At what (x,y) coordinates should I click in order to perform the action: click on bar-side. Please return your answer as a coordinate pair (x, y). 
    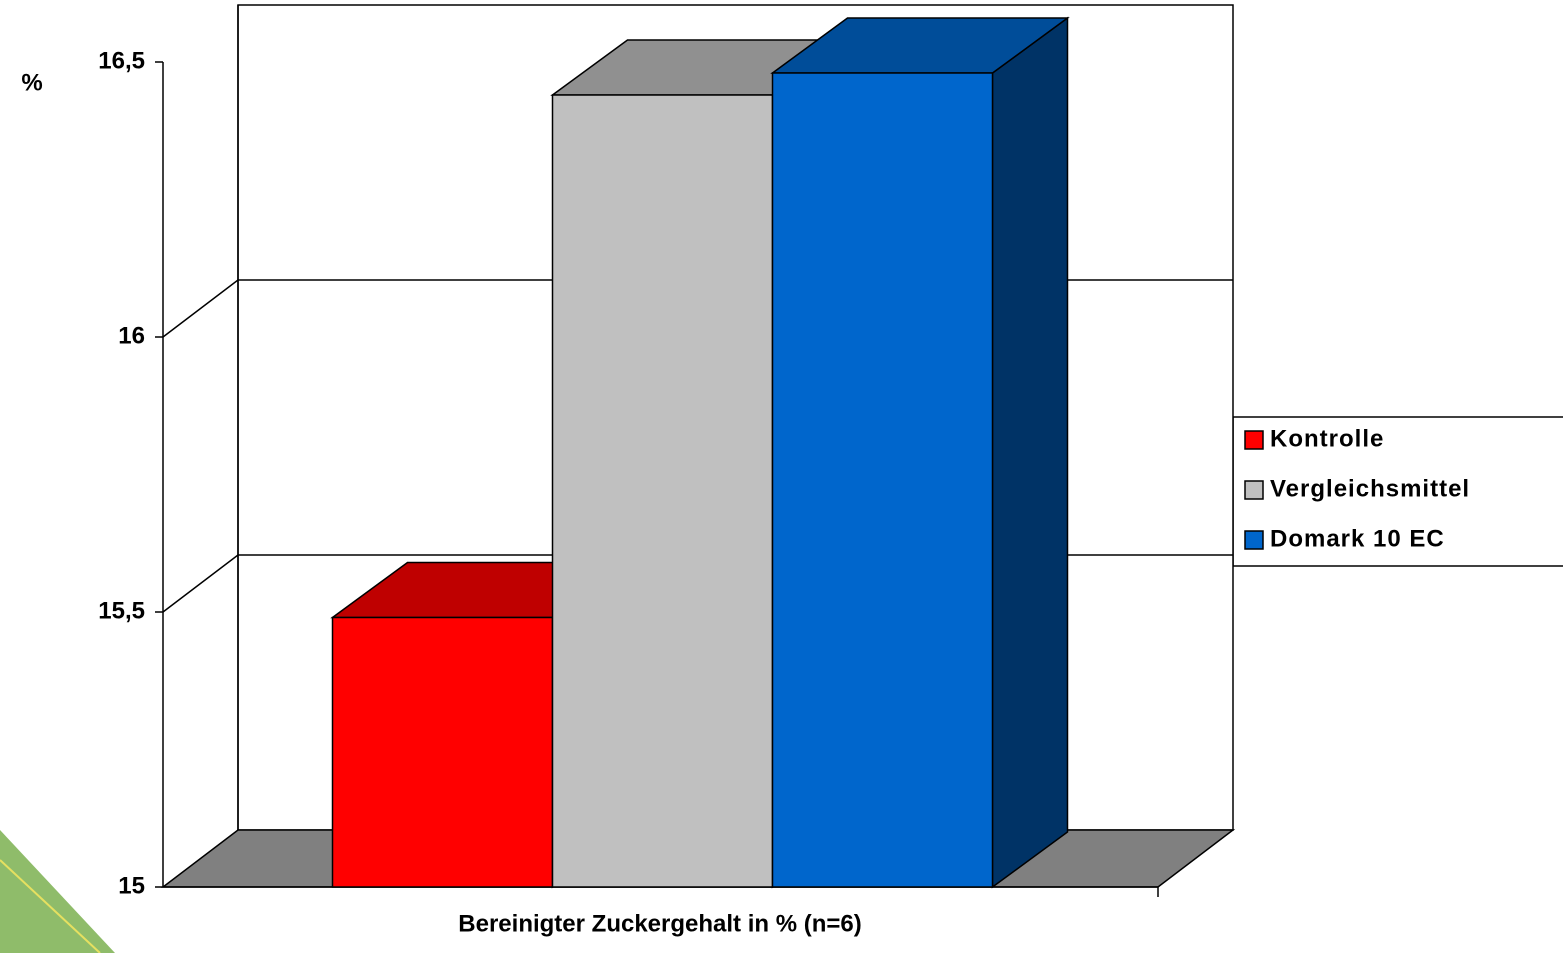
    Looking at the image, I should click on (1030, 452).